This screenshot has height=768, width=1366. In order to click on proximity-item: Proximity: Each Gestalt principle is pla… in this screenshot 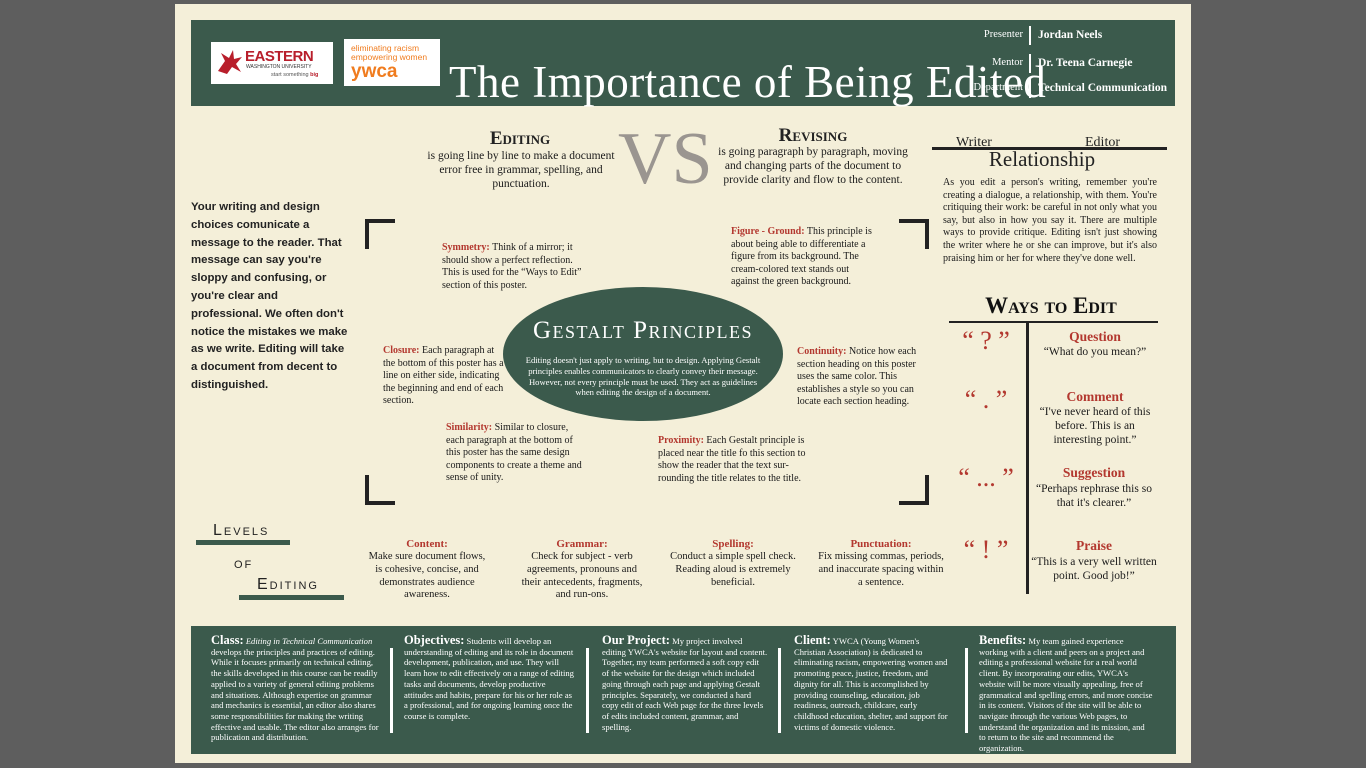, I will do `click(732, 459)`.